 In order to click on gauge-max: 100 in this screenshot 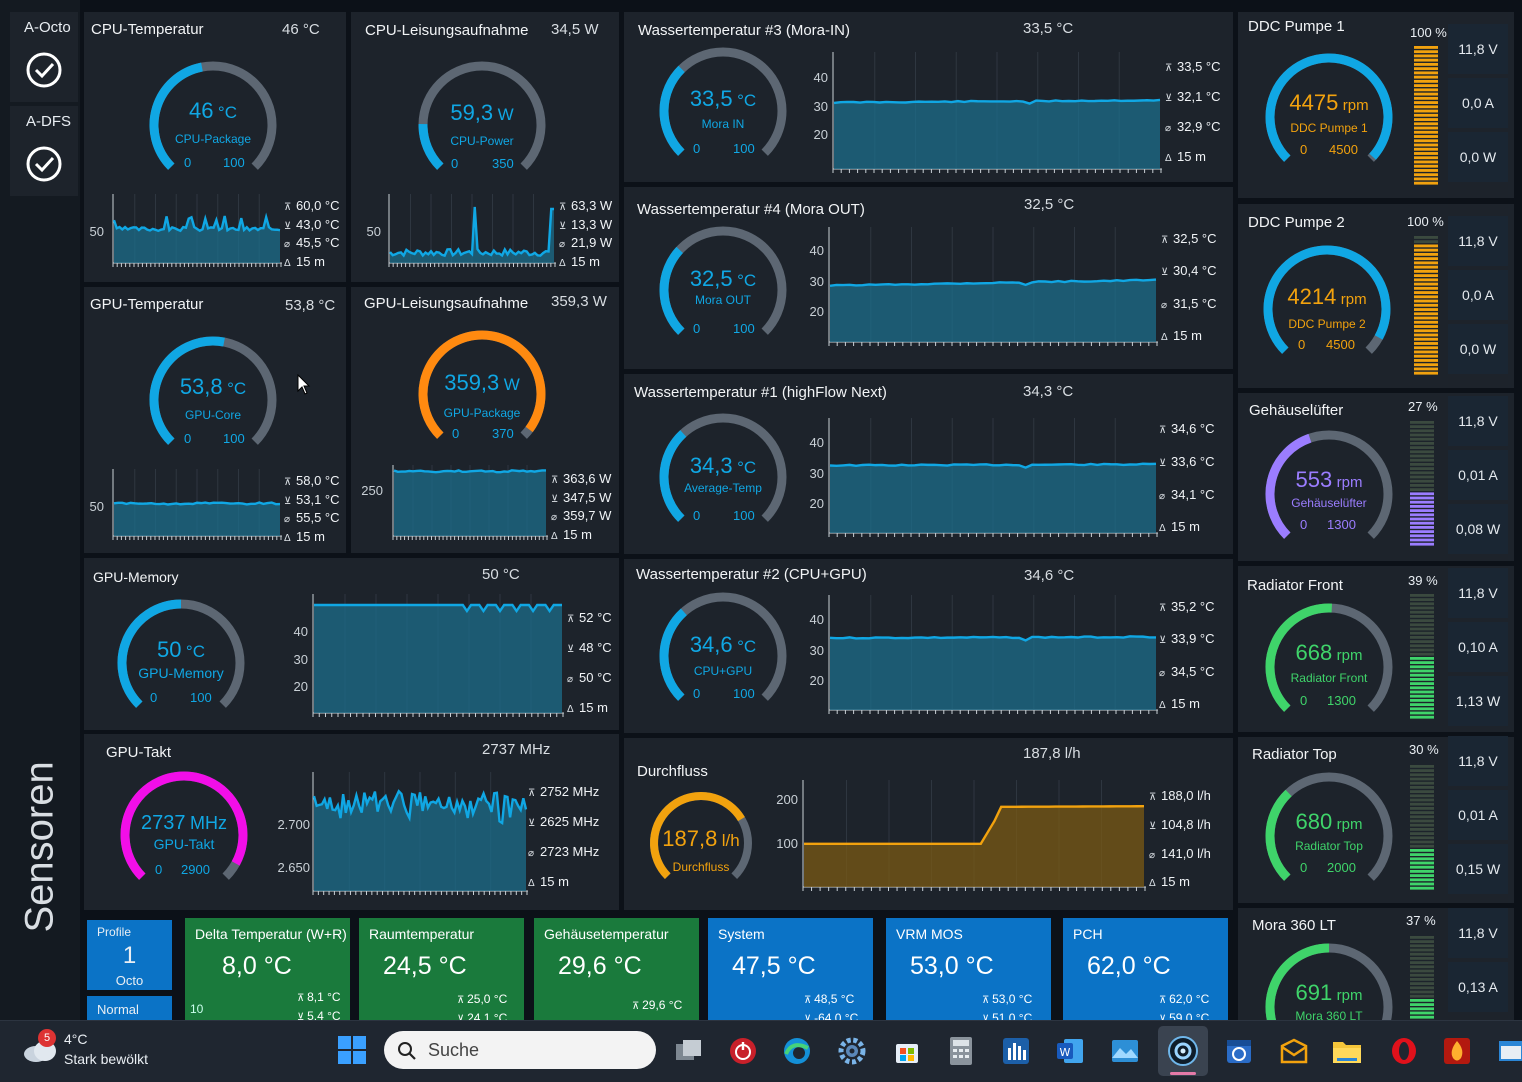, I will do `click(234, 438)`.